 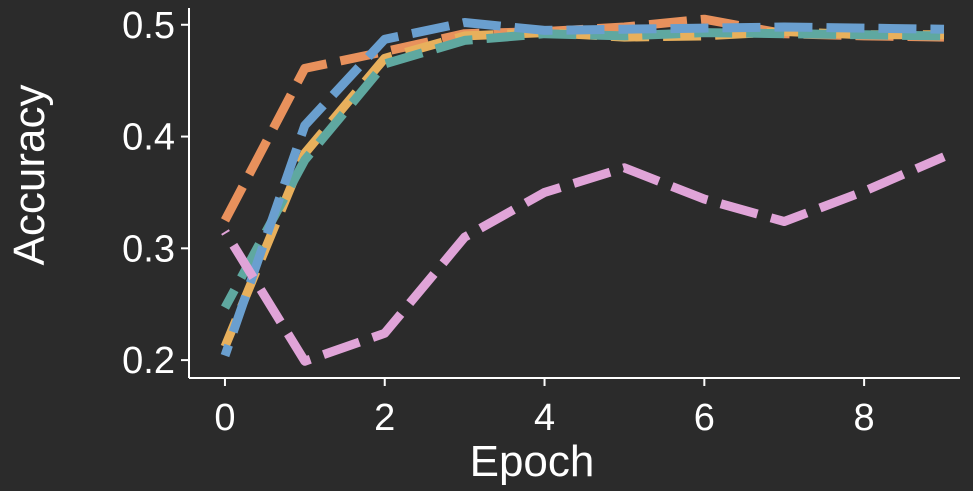 I want to click on y-ticks: 0.2 0.3 0.4 0.5, so click(x=155, y=193).